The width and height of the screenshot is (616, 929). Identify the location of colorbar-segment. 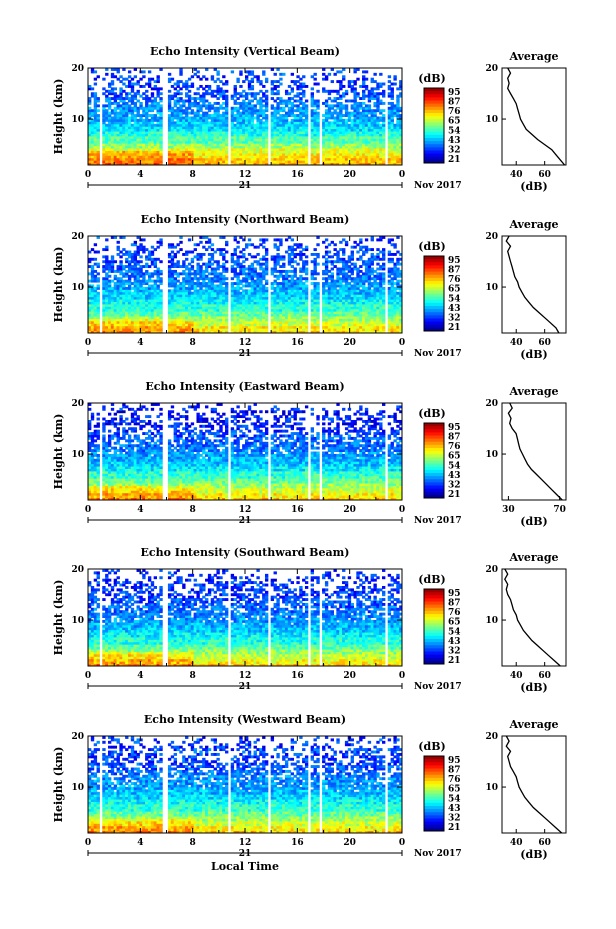
(434, 146).